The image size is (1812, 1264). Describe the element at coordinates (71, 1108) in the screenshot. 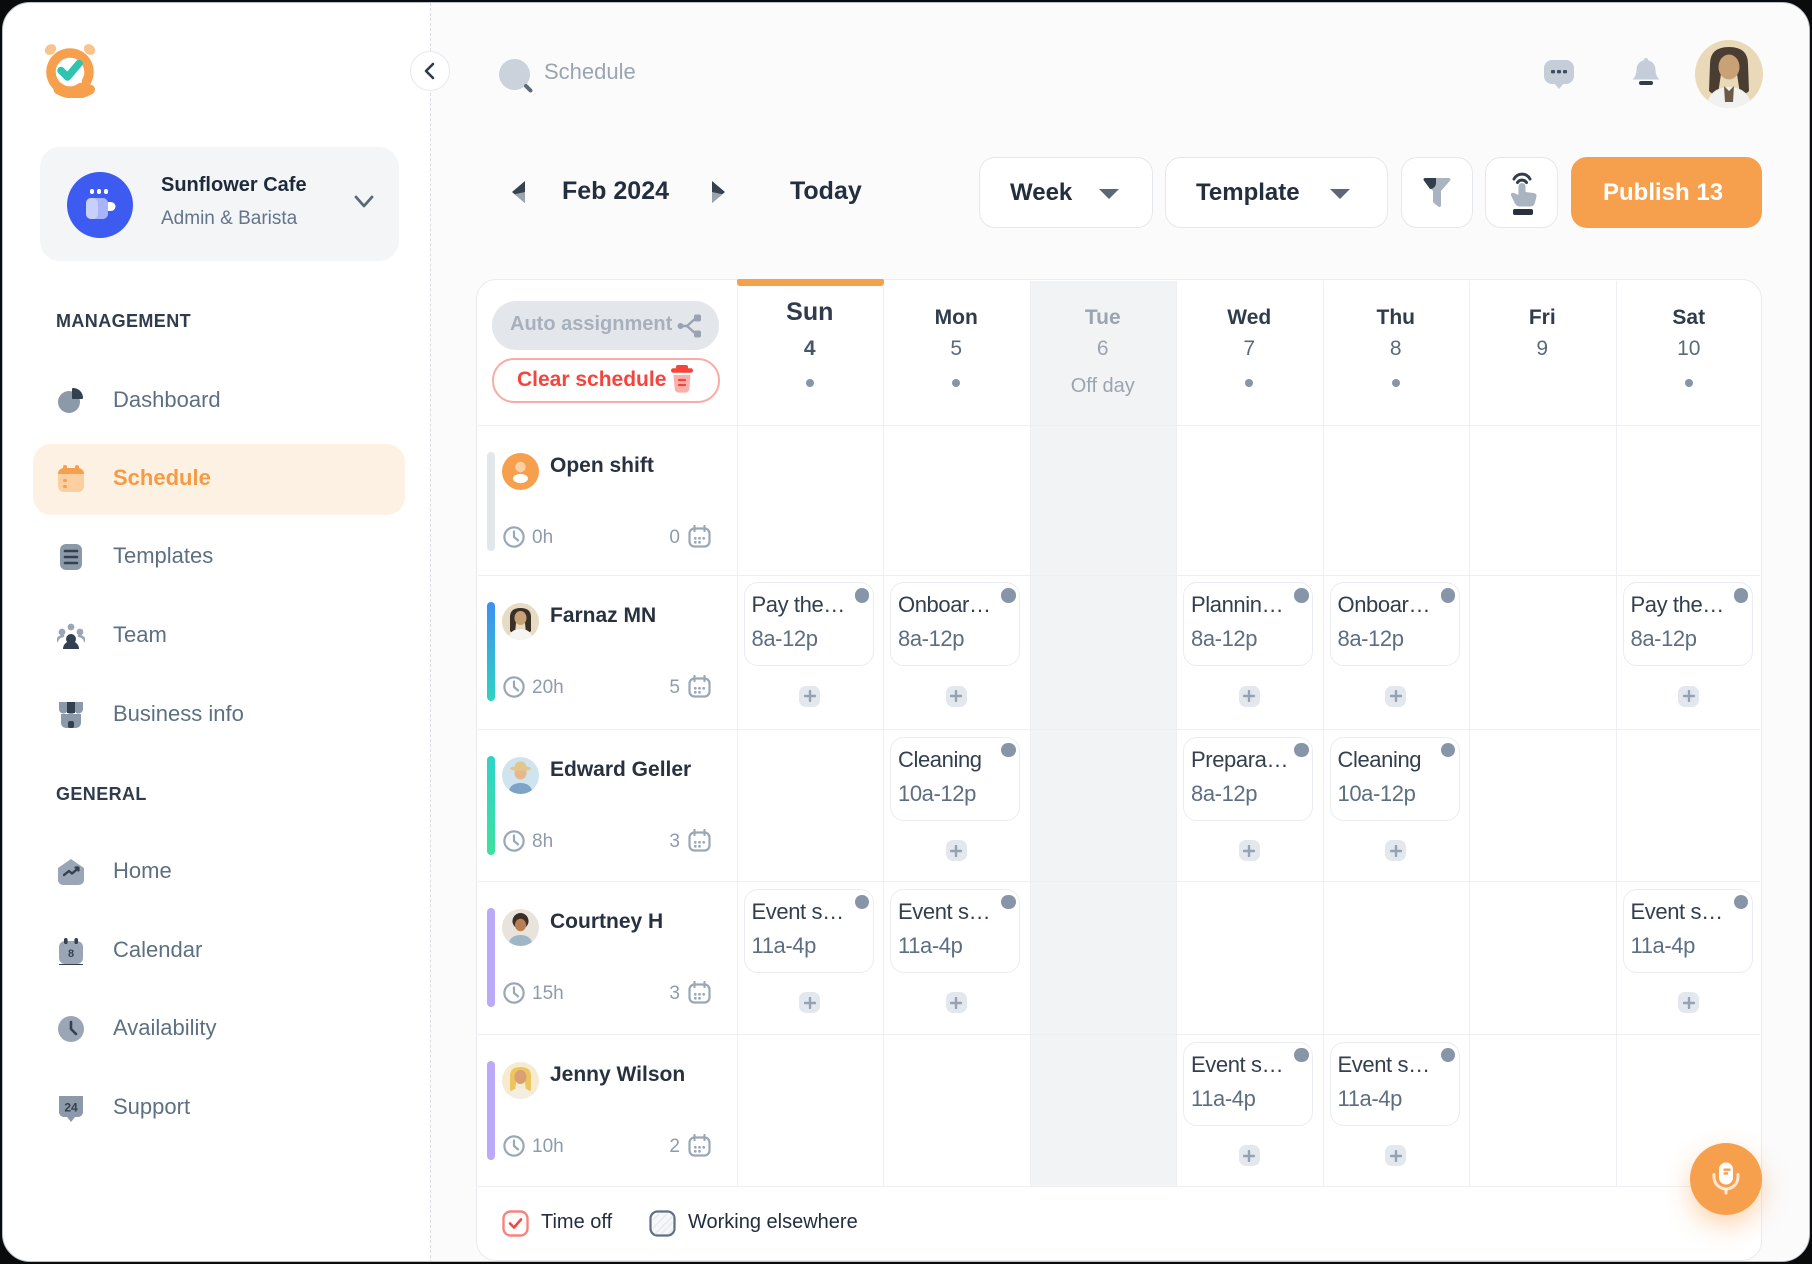

I see `svg-text: 24` at that location.